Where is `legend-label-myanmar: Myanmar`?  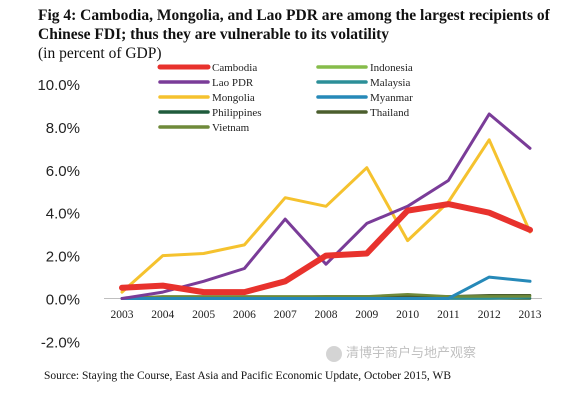 legend-label-myanmar: Myanmar is located at coordinates (391, 98).